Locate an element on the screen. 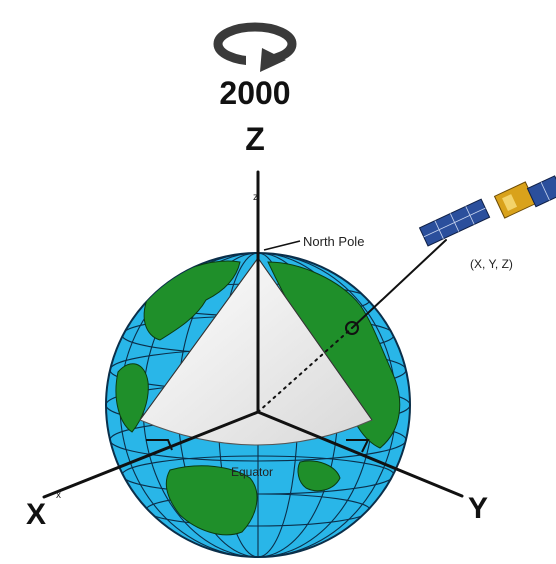  equator-label: Equator is located at coordinates (252, 472).